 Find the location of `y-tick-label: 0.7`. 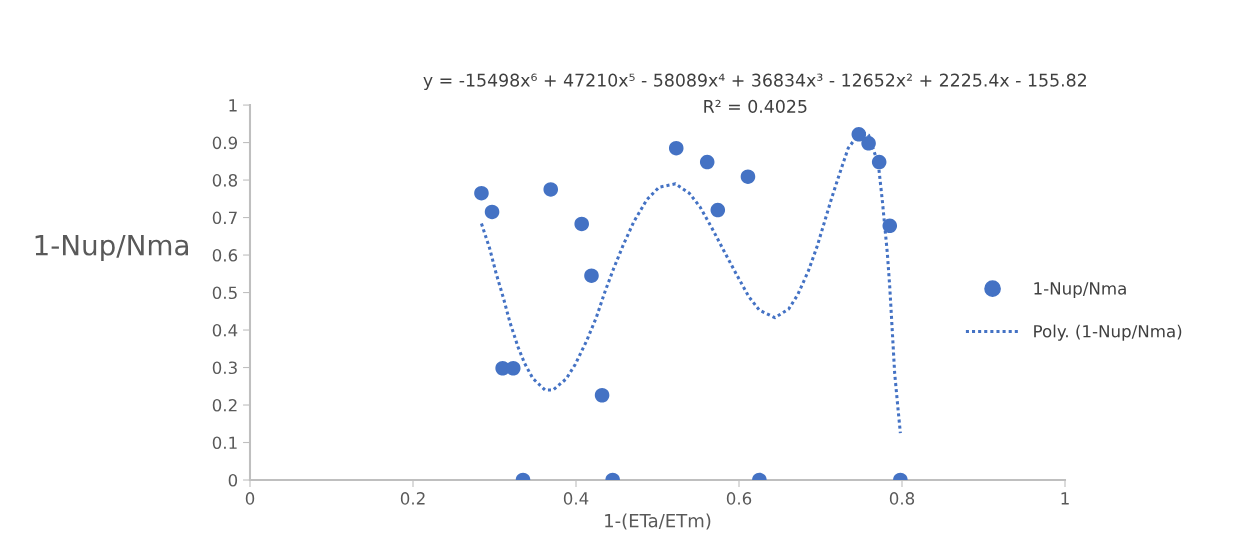

y-tick-label: 0.7 is located at coordinates (224, 218).